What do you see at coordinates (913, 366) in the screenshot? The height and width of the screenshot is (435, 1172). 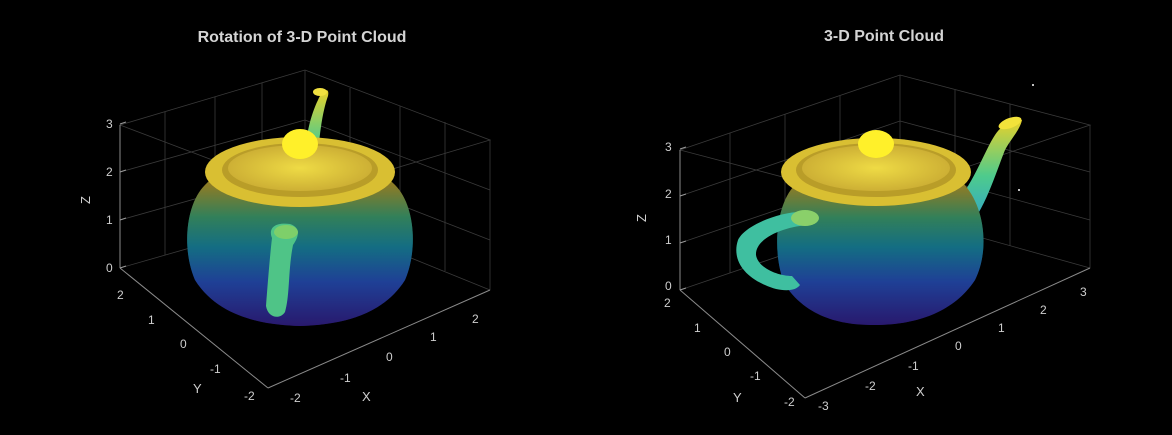 I see `chart-right-x-tick-label: -1` at bounding box center [913, 366].